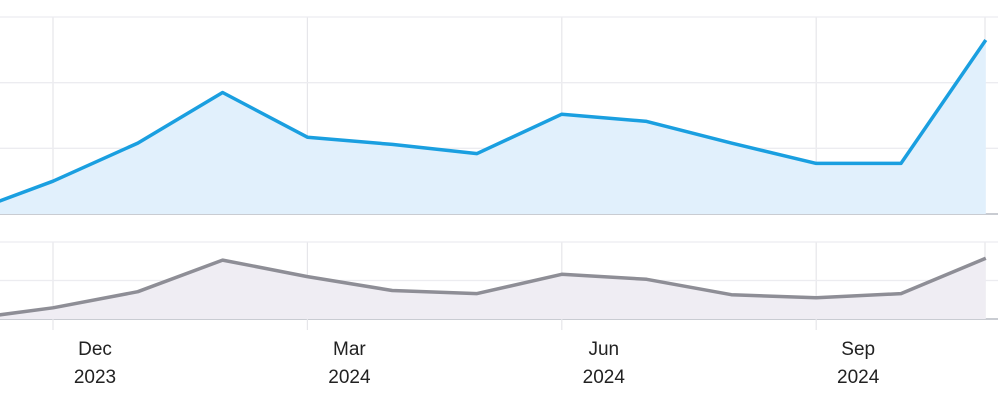 This screenshot has width=998, height=413. What do you see at coordinates (349, 349) in the screenshot?
I see `x-tick-label: Mar` at bounding box center [349, 349].